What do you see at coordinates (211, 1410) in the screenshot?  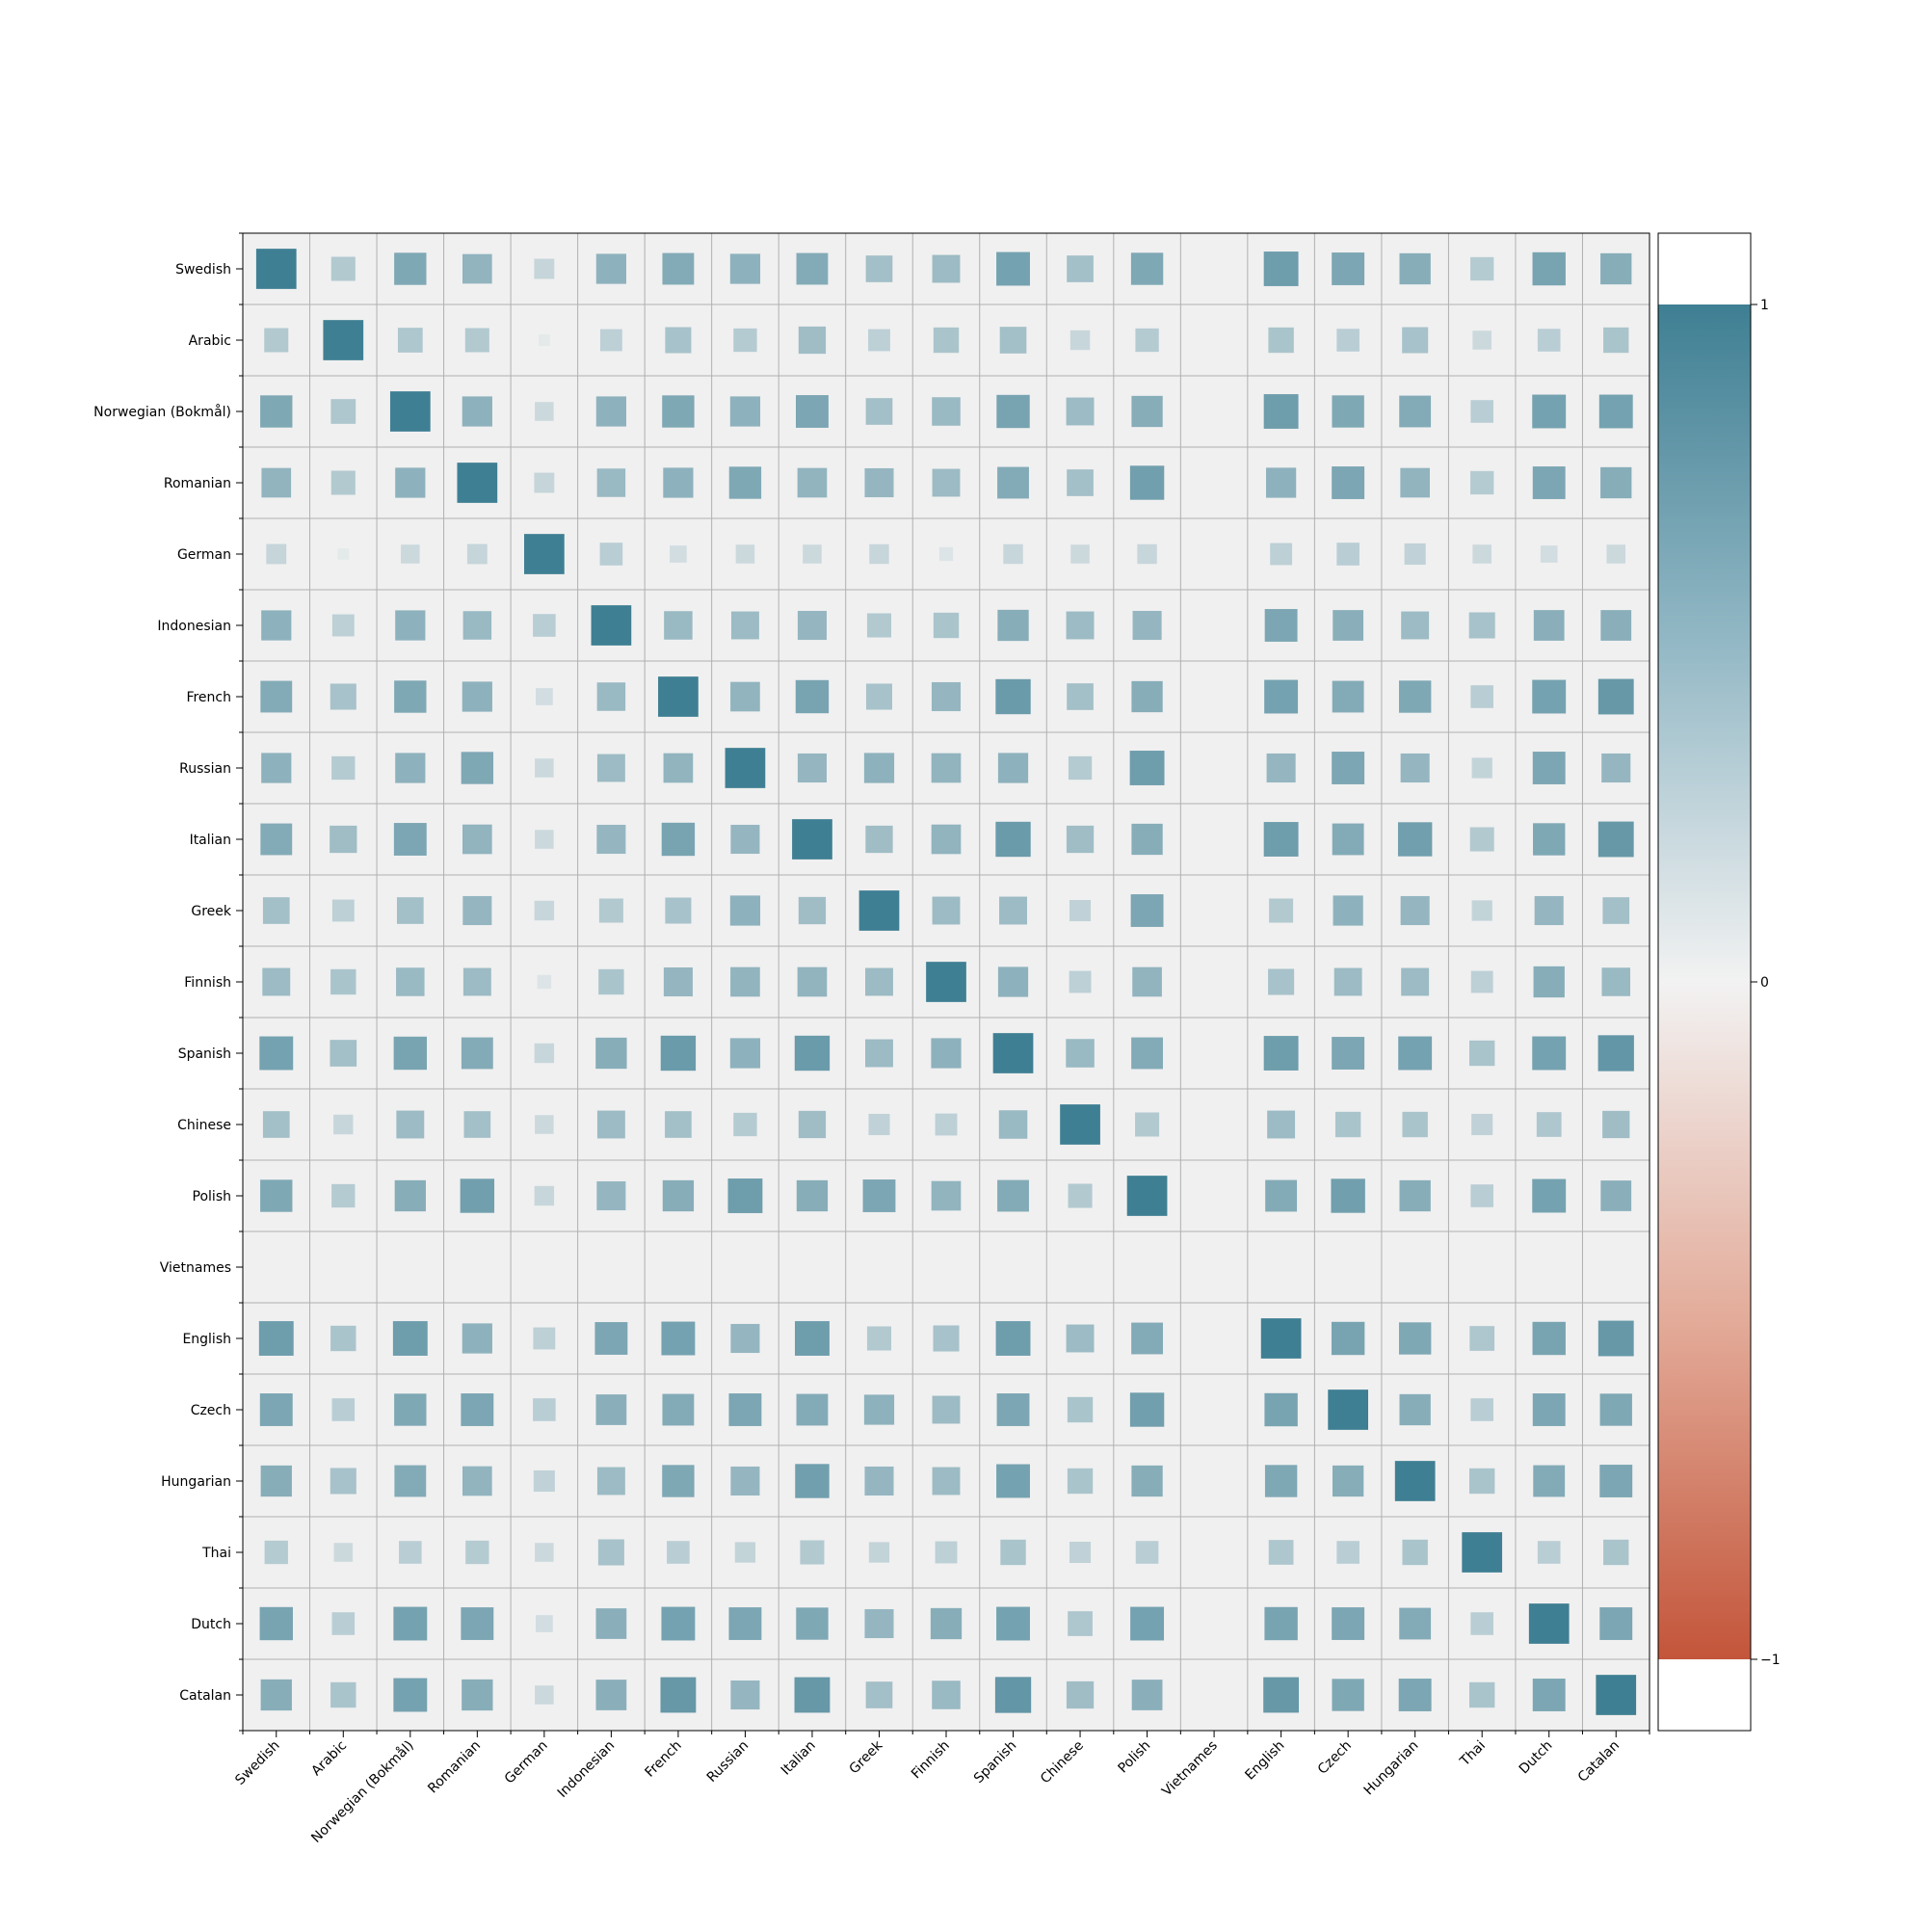 I see `y-tick-label: Czech` at bounding box center [211, 1410].